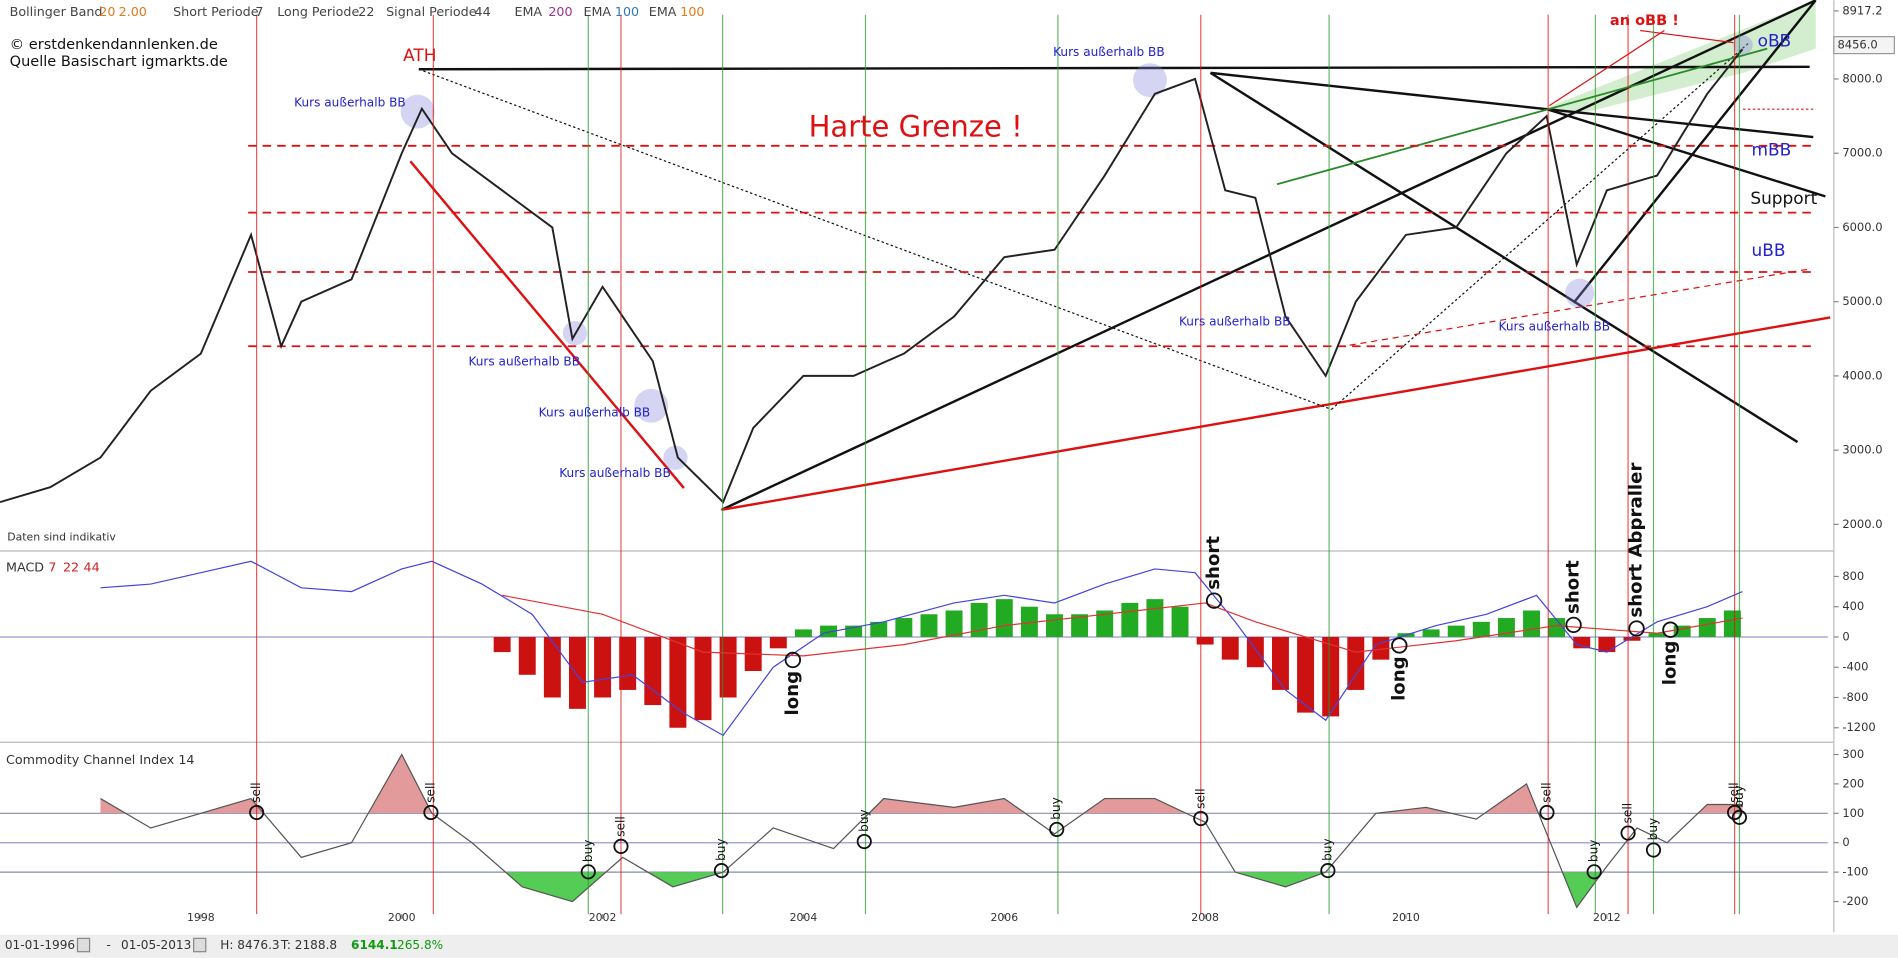 This screenshot has width=1898, height=958. What do you see at coordinates (663, 11) in the screenshot?
I see `legend-text: EMA` at bounding box center [663, 11].